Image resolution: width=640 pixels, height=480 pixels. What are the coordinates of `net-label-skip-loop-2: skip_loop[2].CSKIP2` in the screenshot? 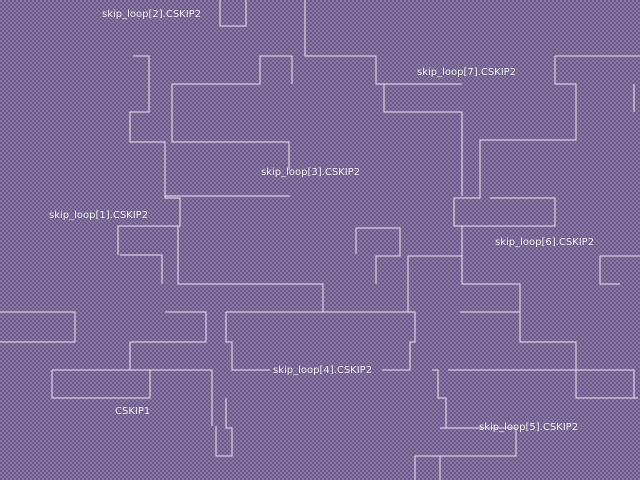 It's located at (152, 14).